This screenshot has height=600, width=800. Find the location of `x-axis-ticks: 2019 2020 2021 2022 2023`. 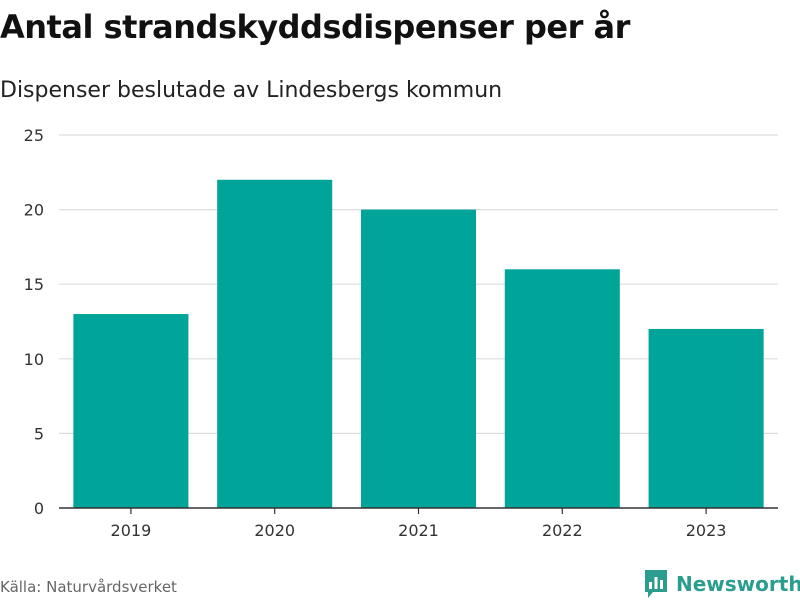

x-axis-ticks: 2019 2020 2021 2022 2023 is located at coordinates (419, 524).